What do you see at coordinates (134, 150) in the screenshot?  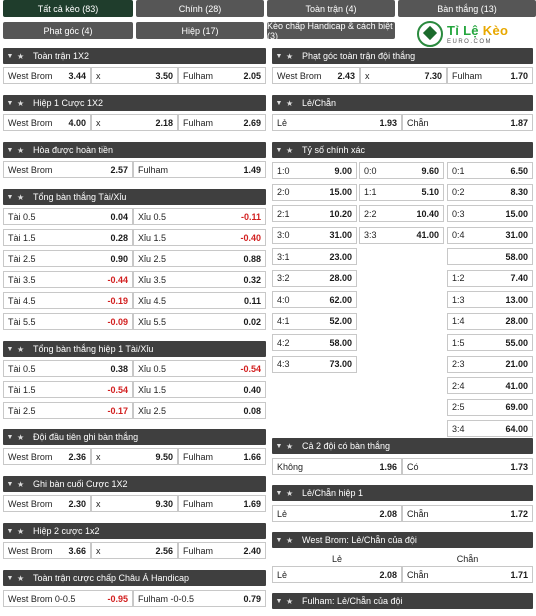 I see `draw-no-bet-header: ▼ ★ Hòa được hoàn tiền` at bounding box center [134, 150].